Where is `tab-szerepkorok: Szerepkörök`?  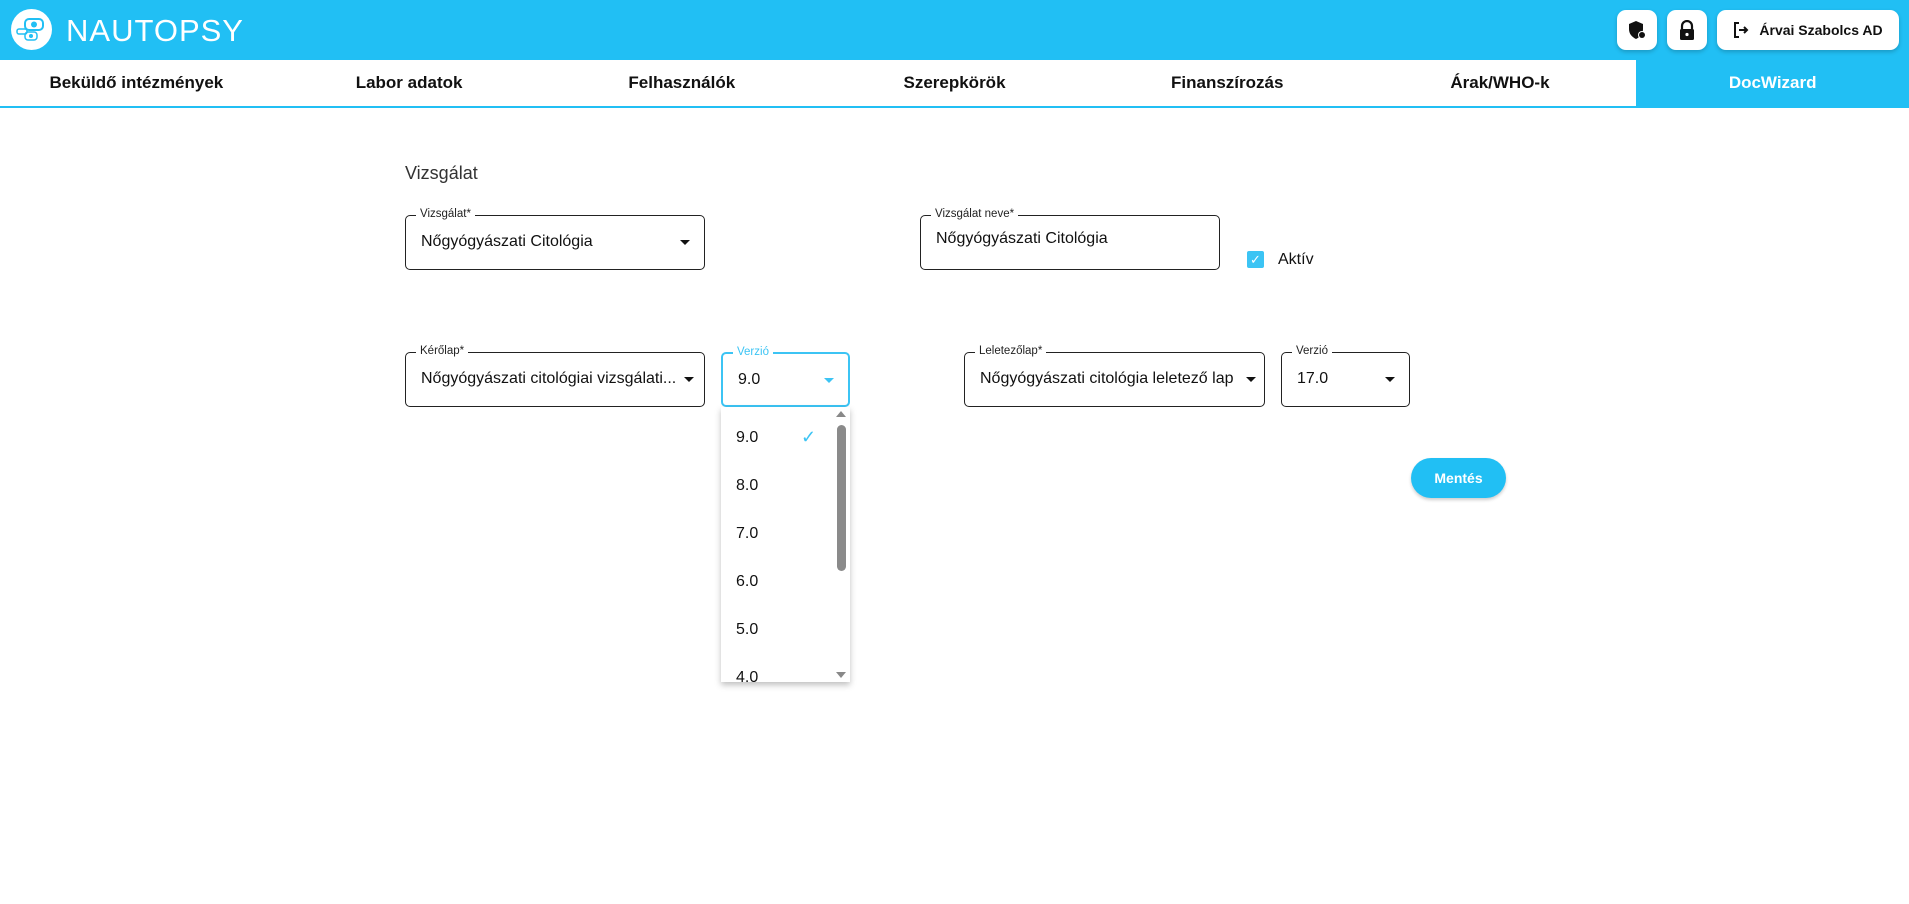
tab-szerepkorok: Szerepkörök is located at coordinates (954, 82).